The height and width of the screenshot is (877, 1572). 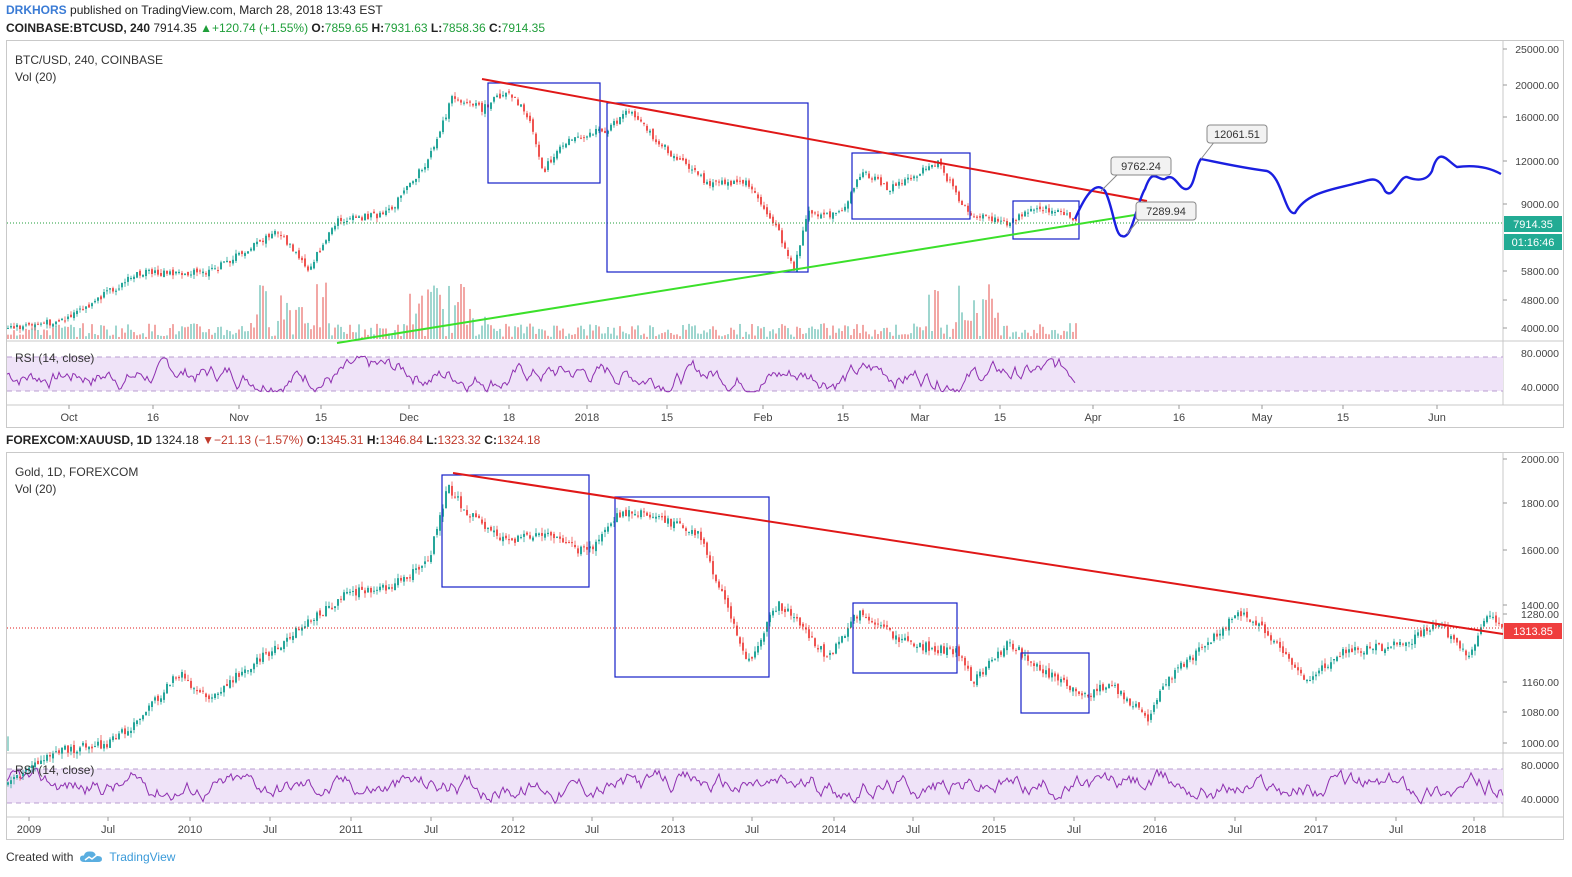 What do you see at coordinates (1540, 800) in the screenshot?
I see `rsi-axis-label: 40.0000` at bounding box center [1540, 800].